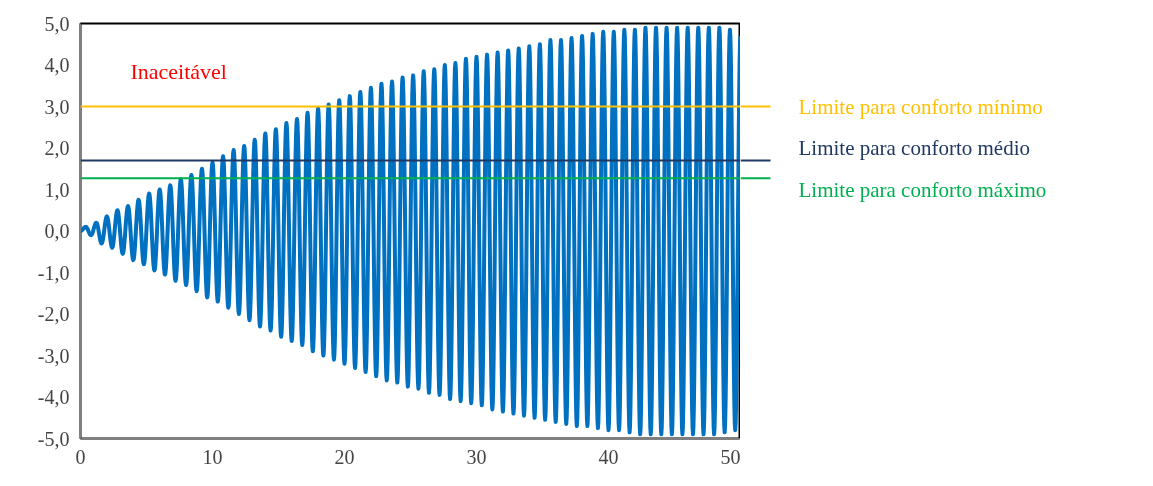 The height and width of the screenshot is (486, 1153). Describe the element at coordinates (57, 189) in the screenshot. I see `y-tick-label: 1,0` at that location.